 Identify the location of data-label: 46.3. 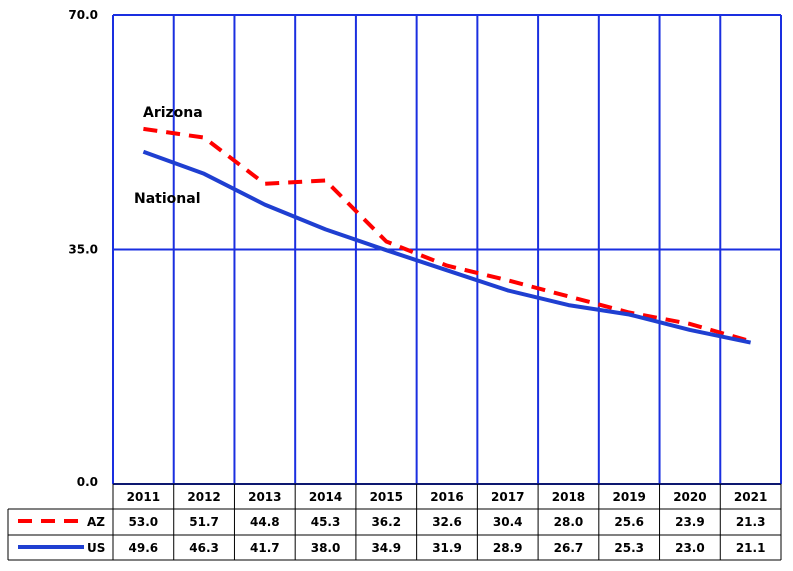
(204, 548).